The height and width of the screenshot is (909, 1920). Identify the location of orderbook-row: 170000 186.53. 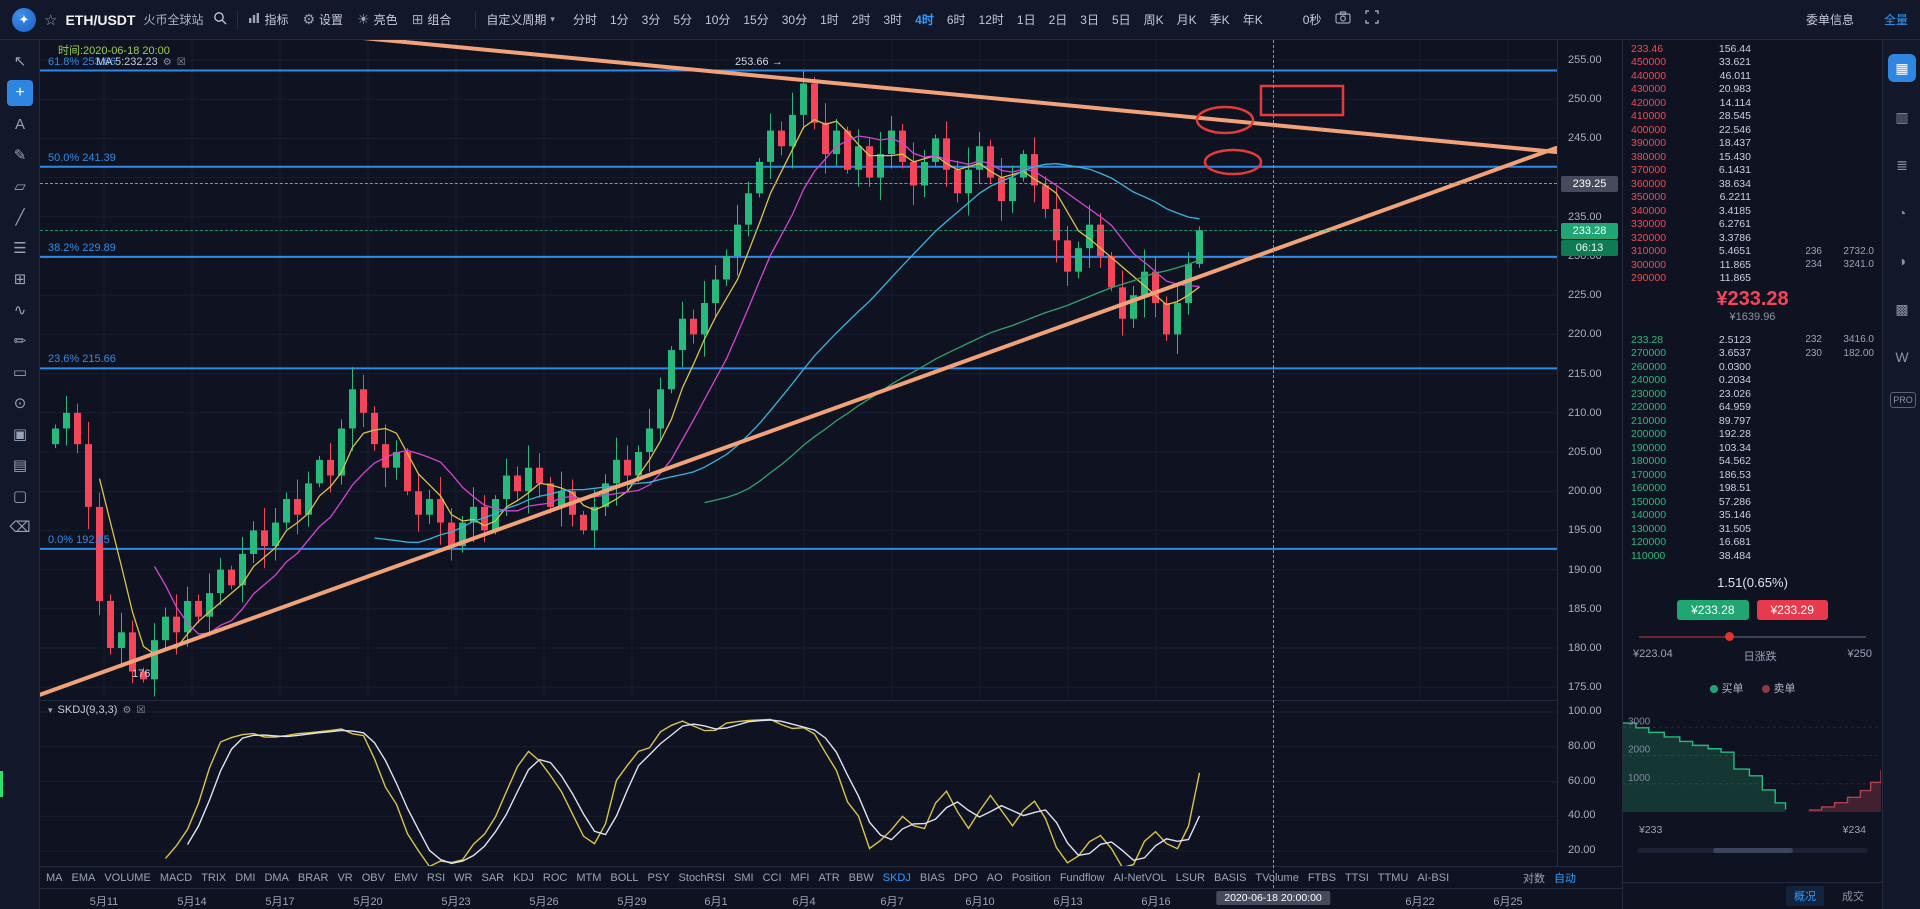
(1691, 474).